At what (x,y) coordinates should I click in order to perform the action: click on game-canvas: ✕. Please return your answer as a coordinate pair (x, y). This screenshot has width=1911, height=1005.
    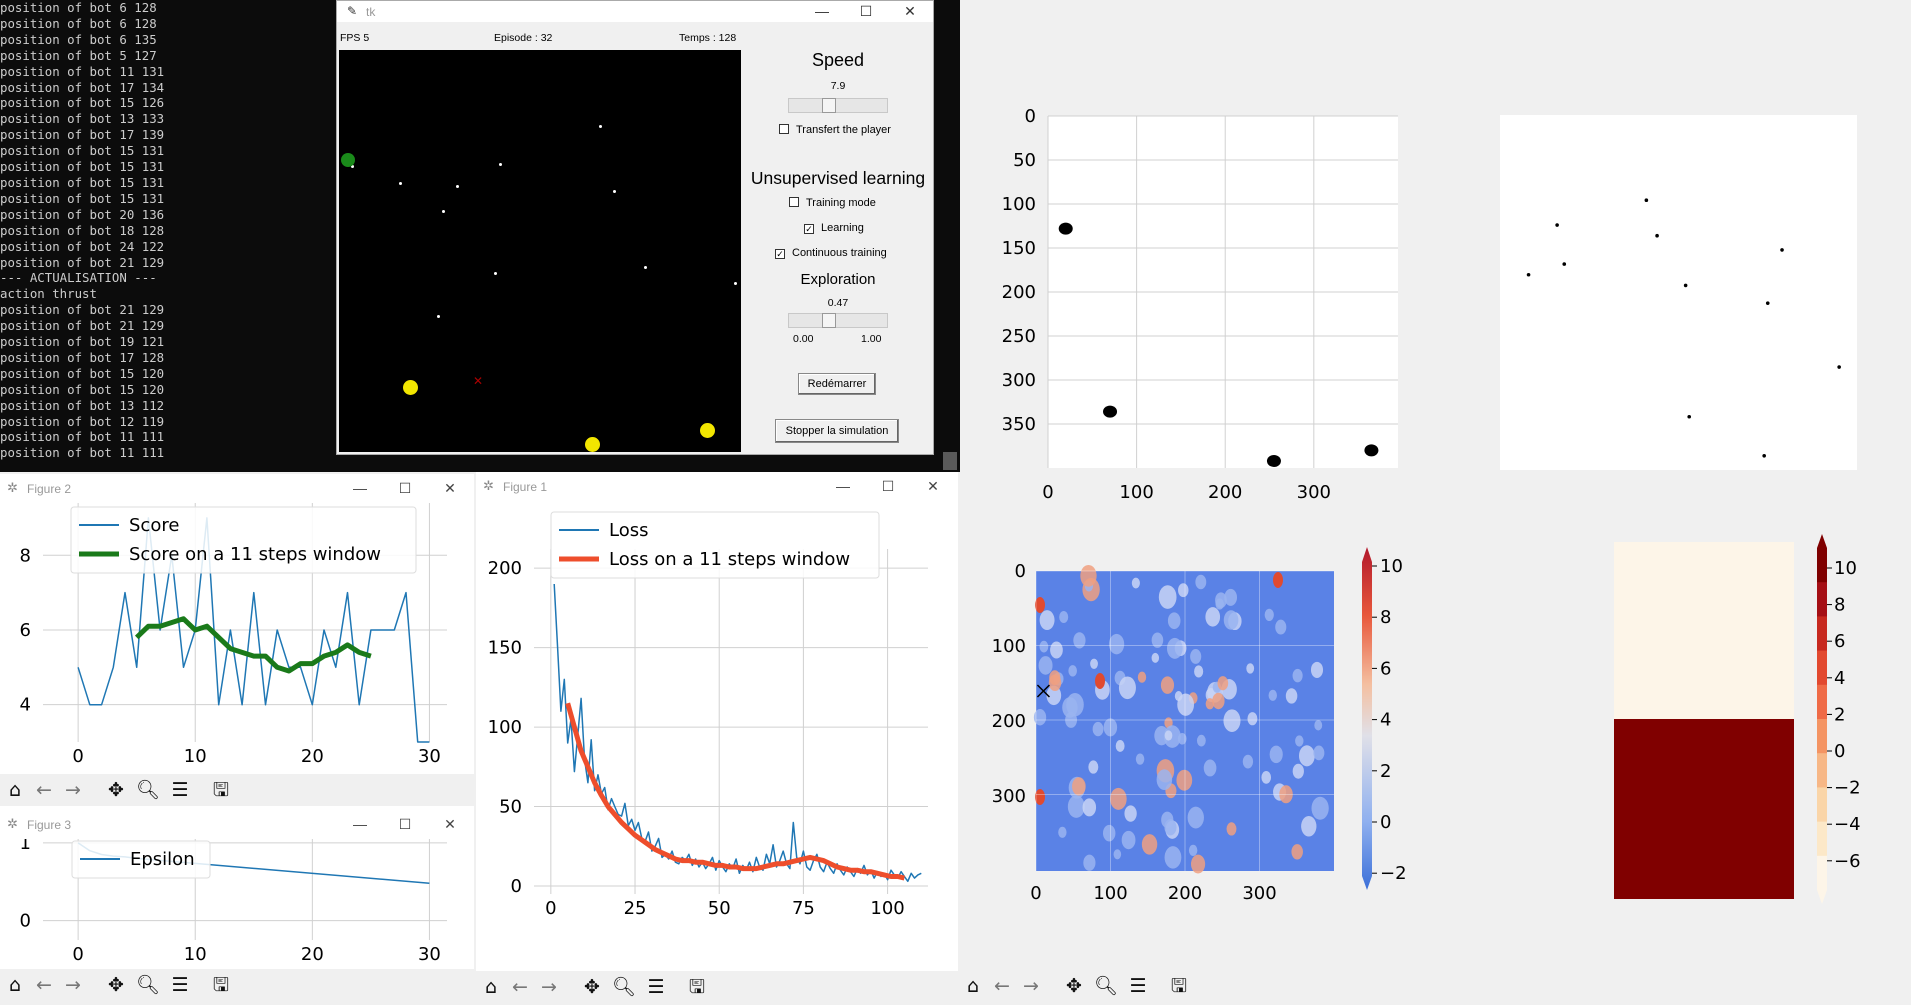
    Looking at the image, I should click on (540, 251).